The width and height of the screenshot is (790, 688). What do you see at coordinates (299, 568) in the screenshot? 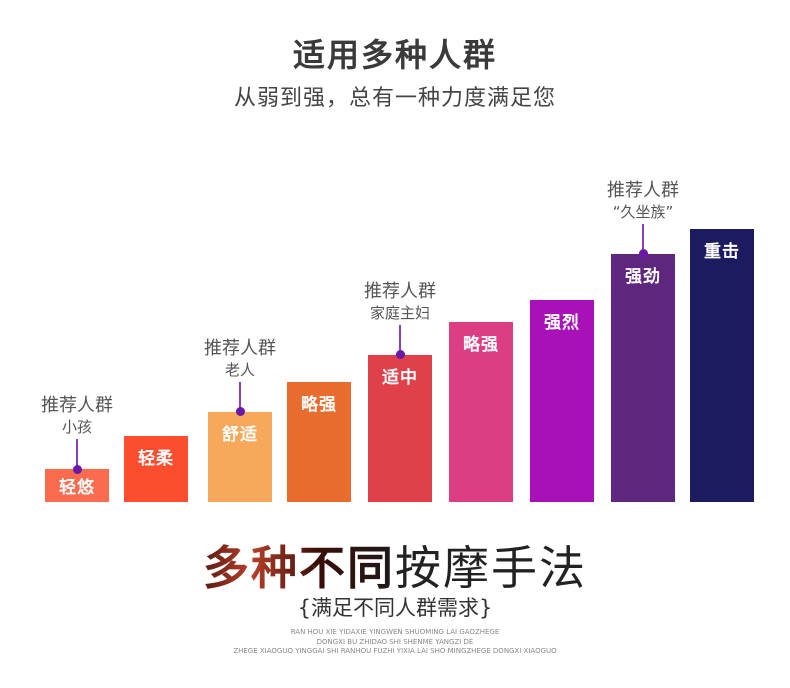
I see `headline-bold: 多种不同` at bounding box center [299, 568].